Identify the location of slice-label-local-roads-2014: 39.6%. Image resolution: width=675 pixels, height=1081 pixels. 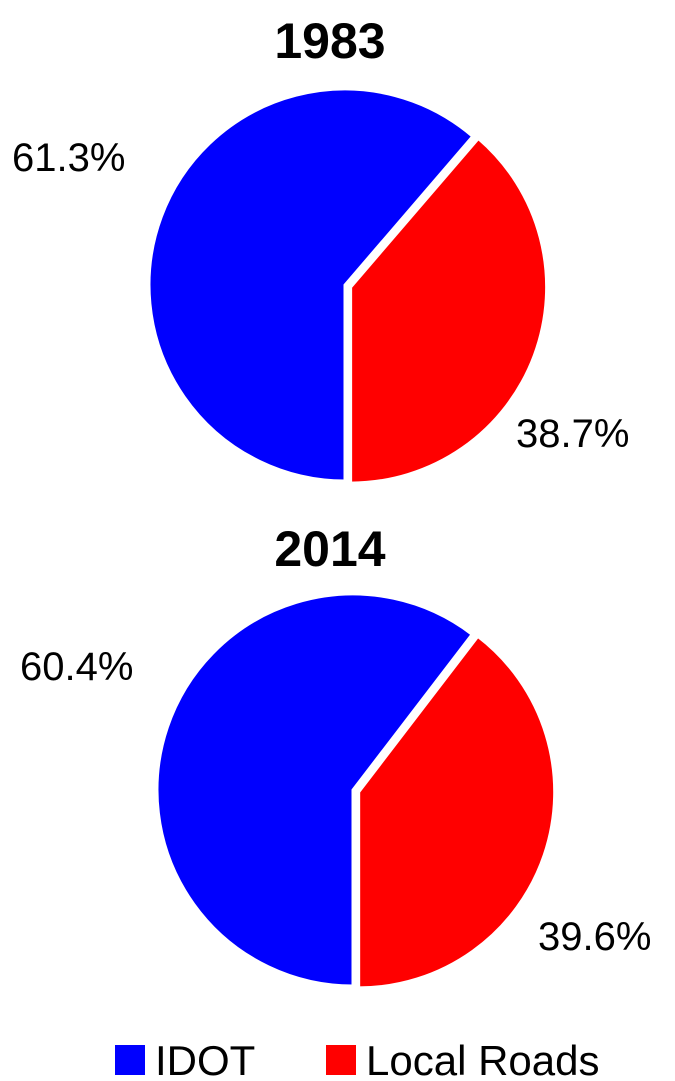
(594, 937).